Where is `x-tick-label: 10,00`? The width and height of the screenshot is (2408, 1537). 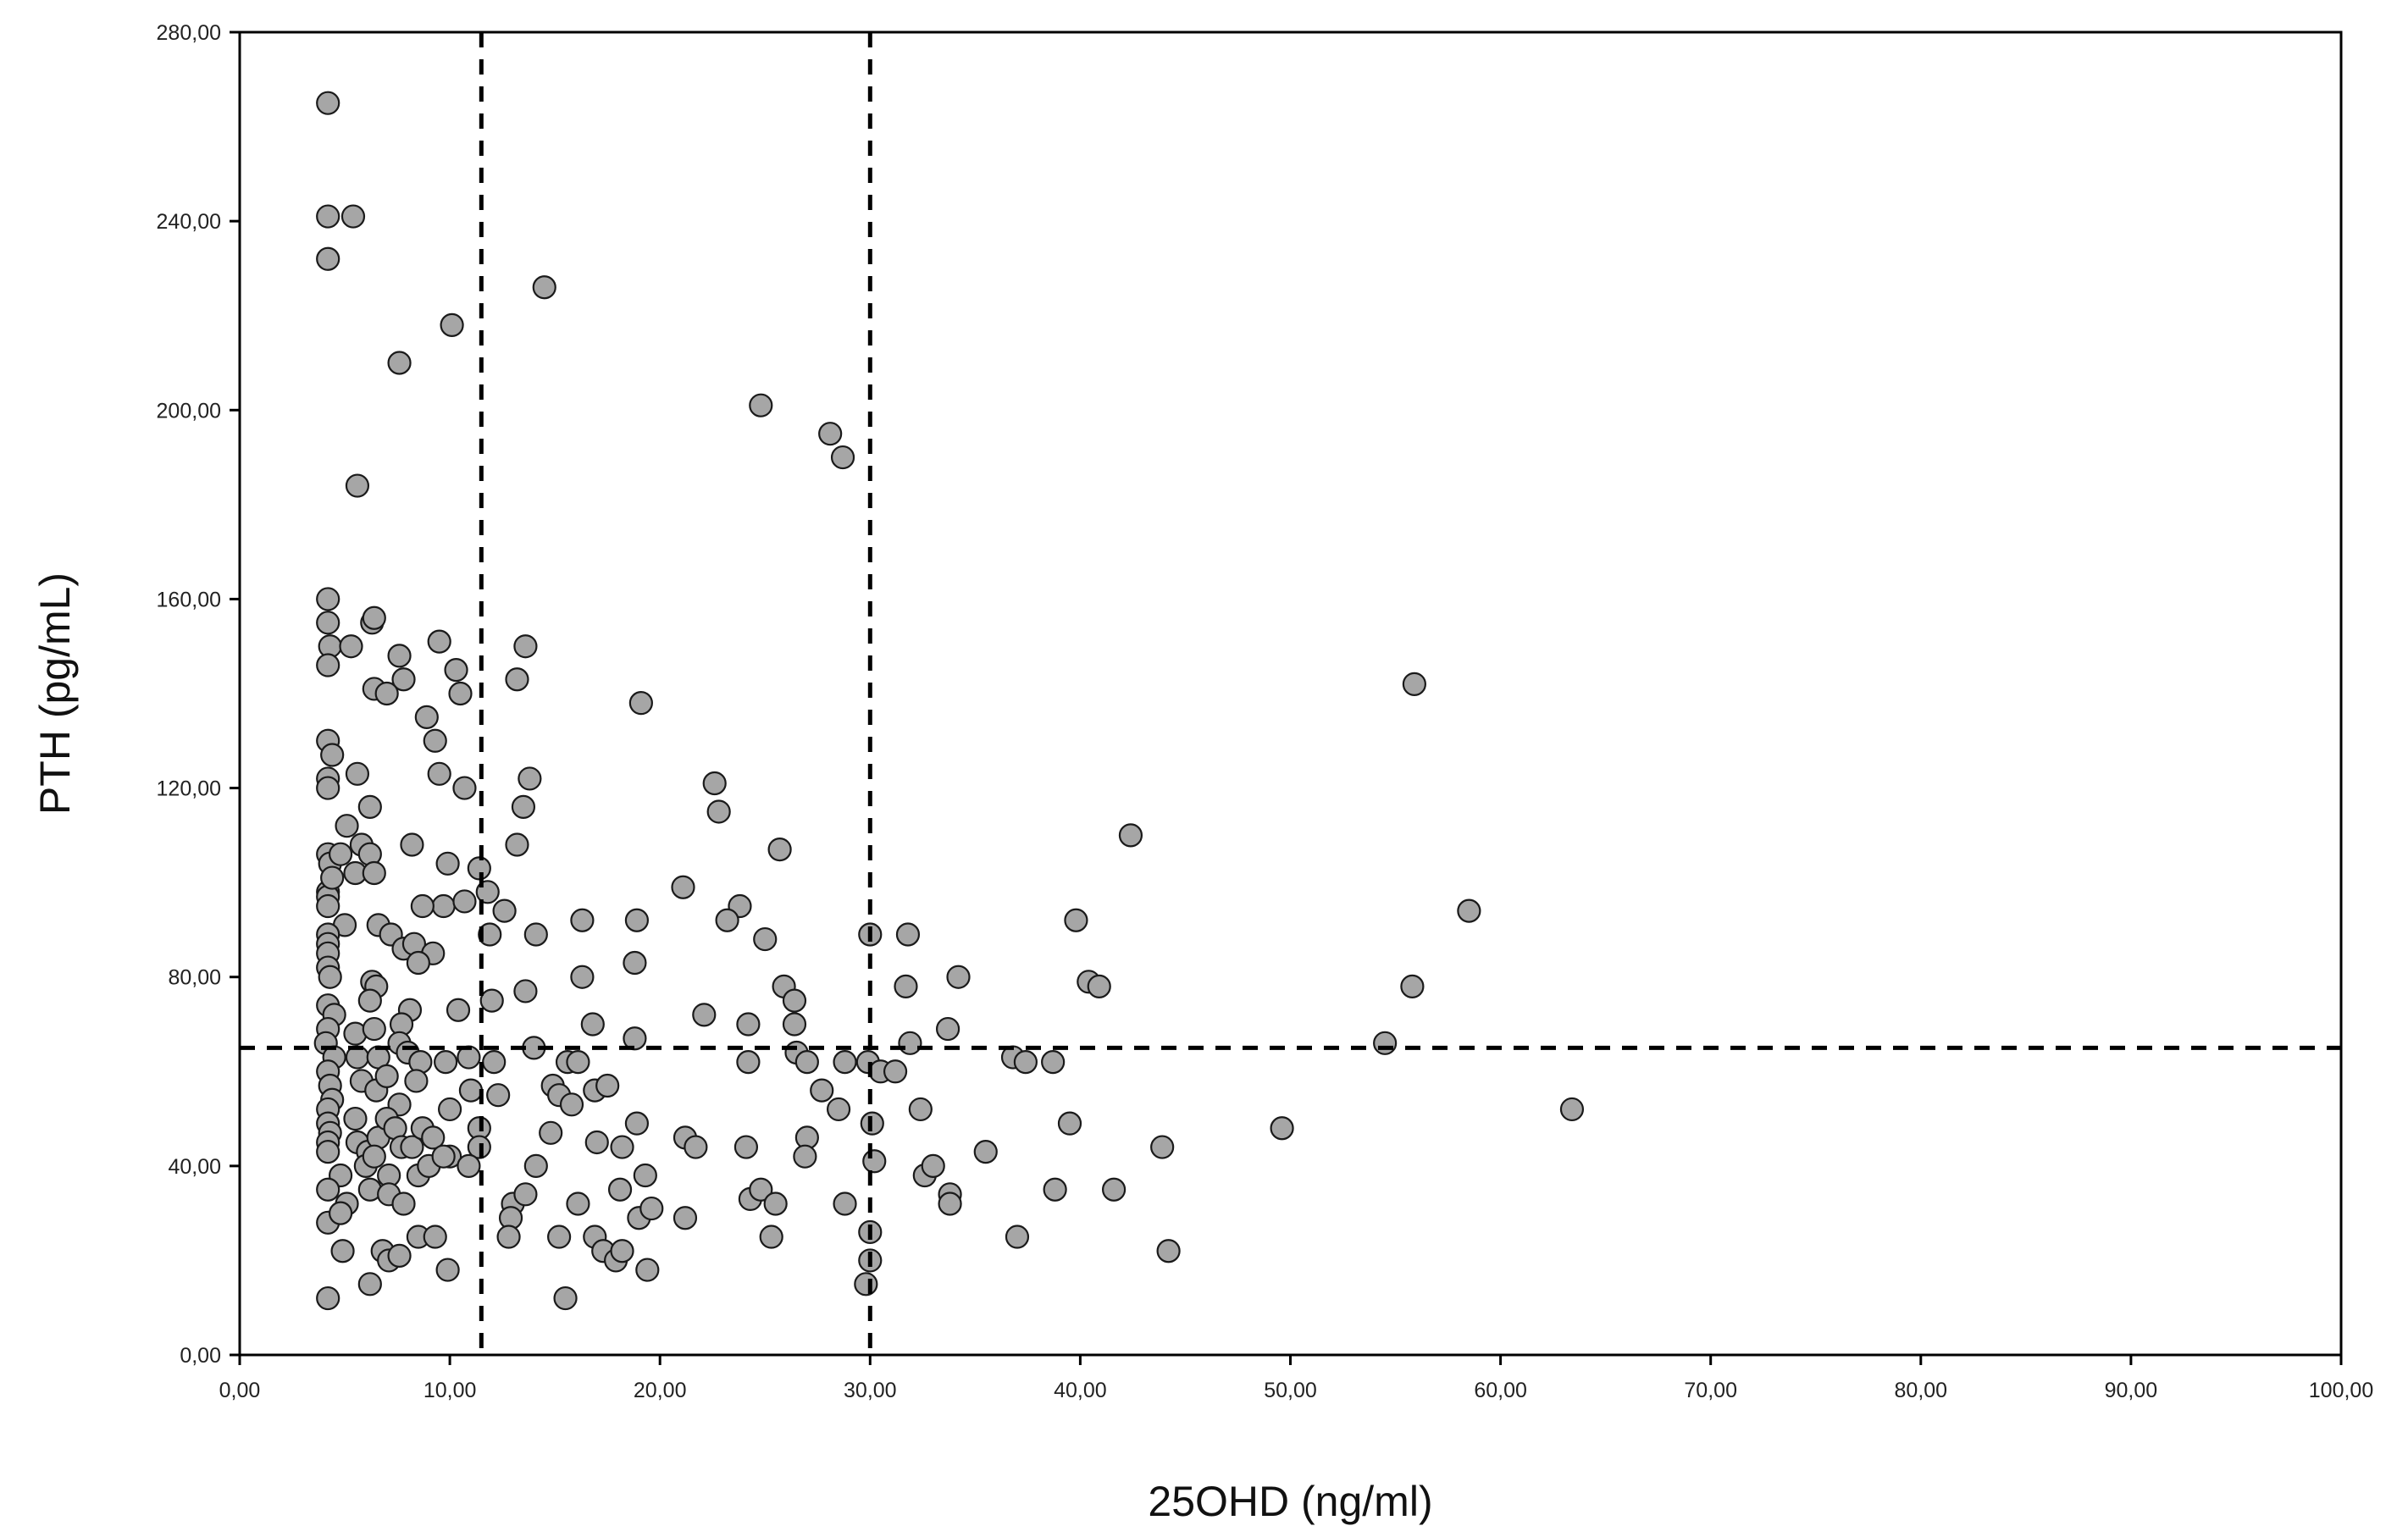
x-tick-label: 10,00 is located at coordinates (450, 1390).